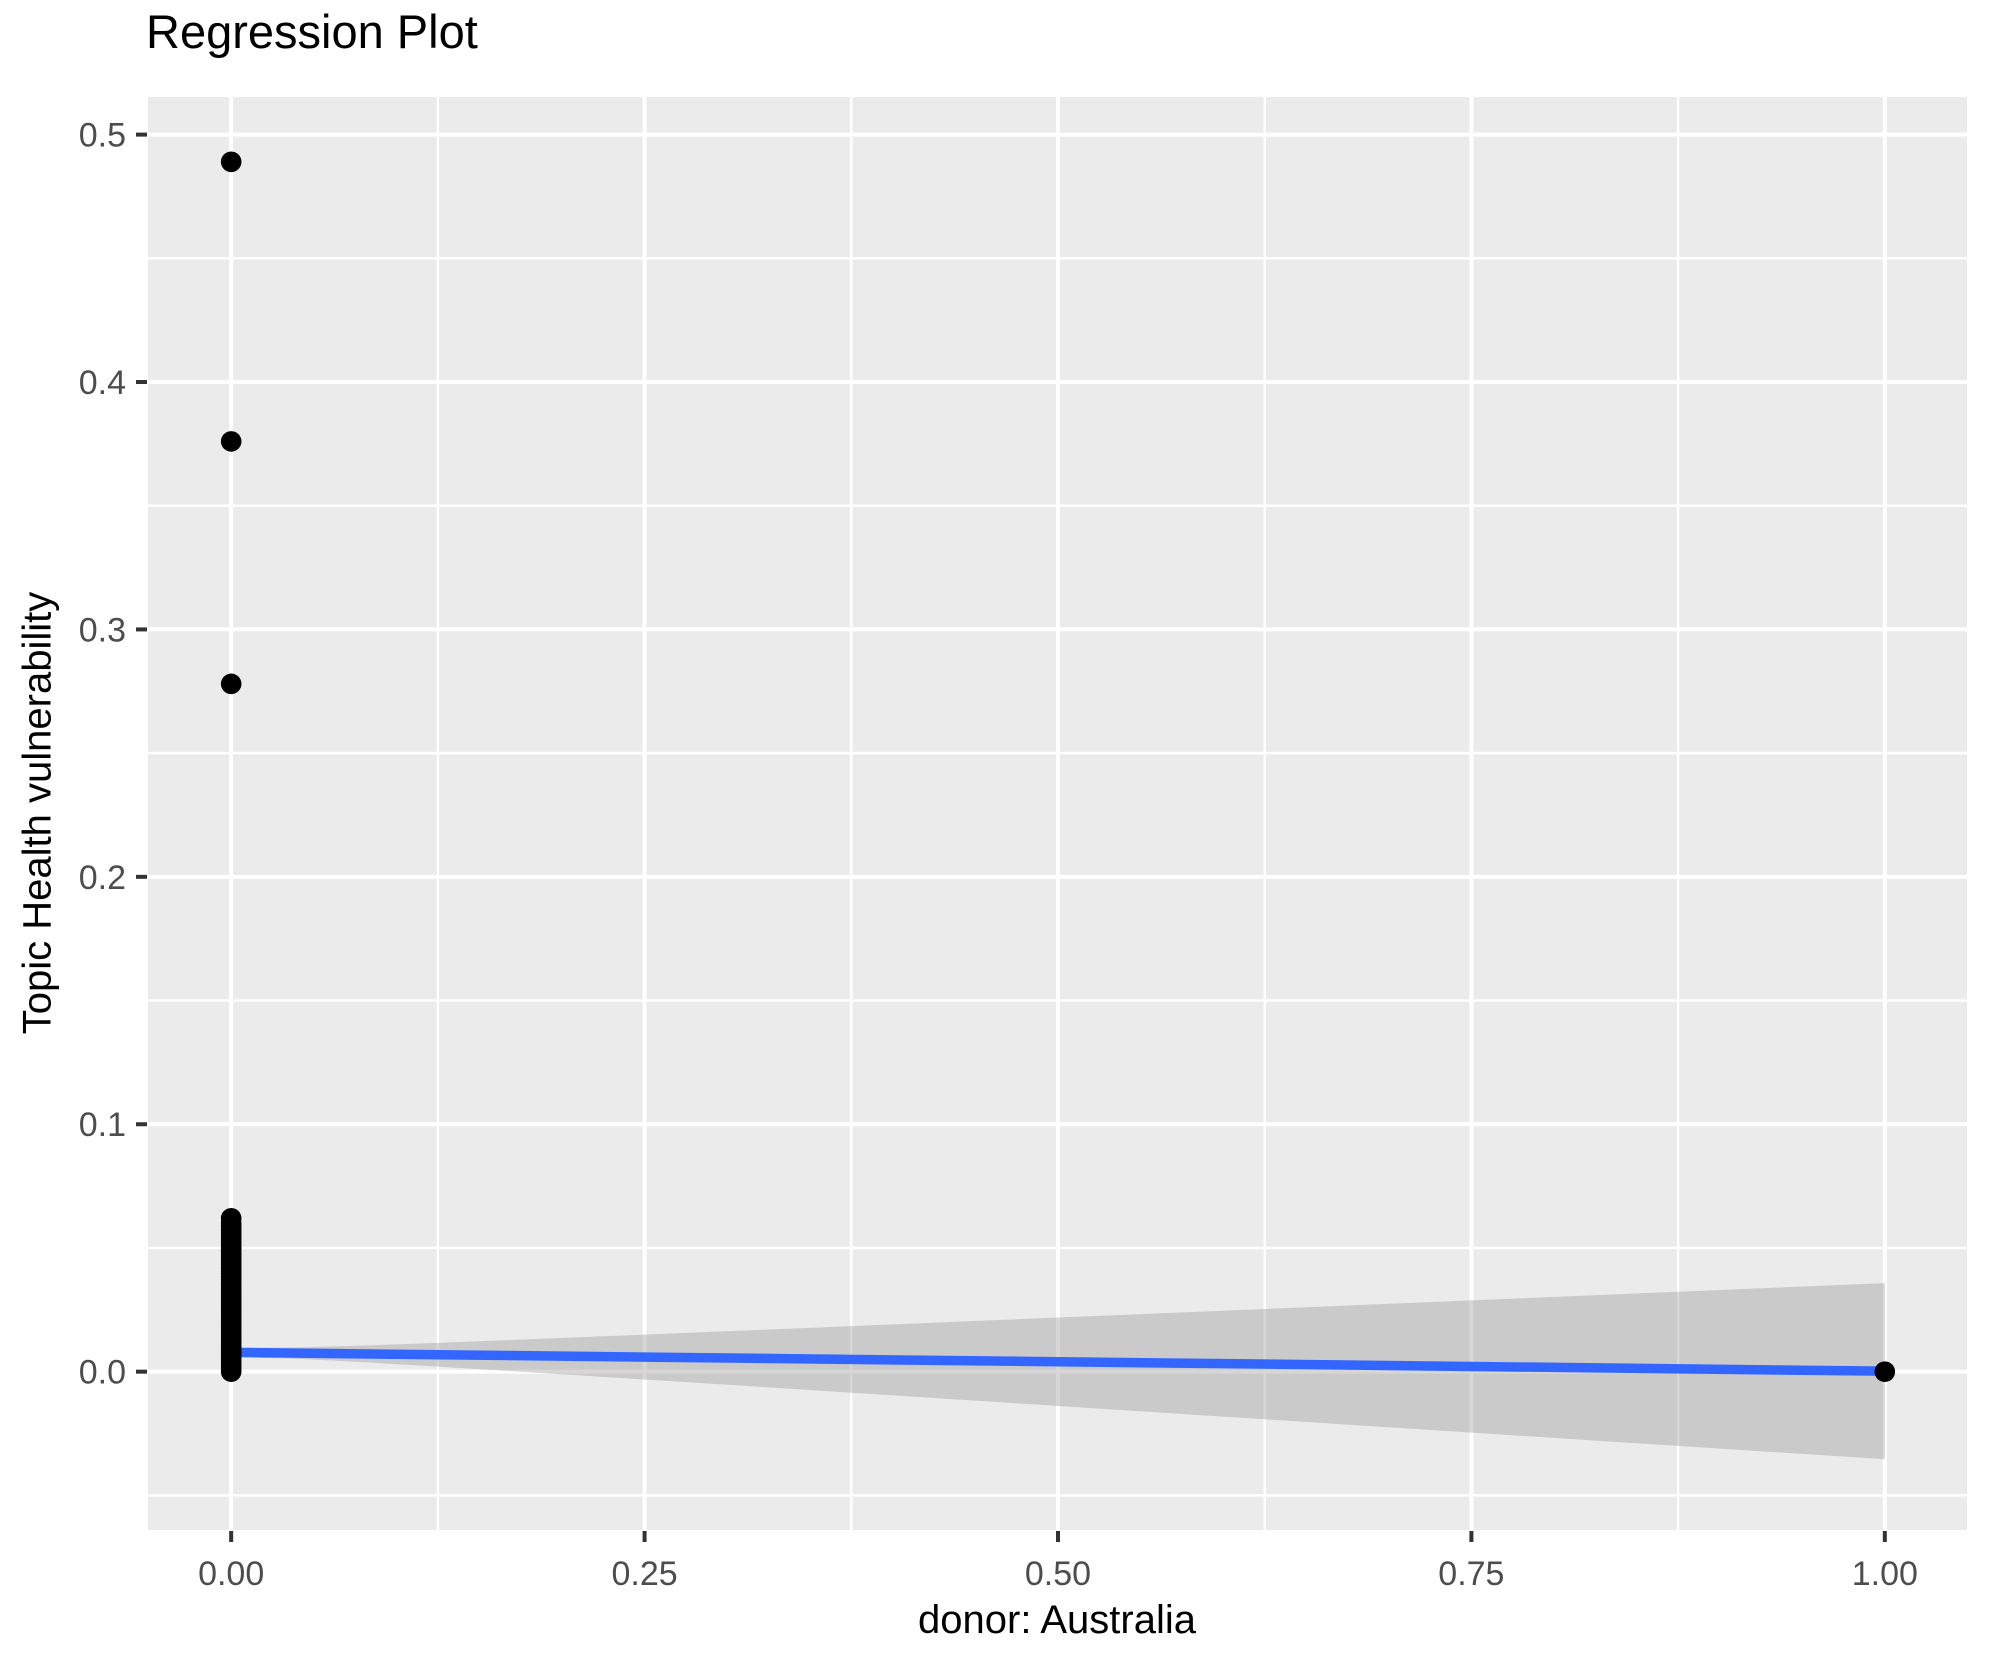 The image size is (1990, 1665). What do you see at coordinates (102, 1373) in the screenshot?
I see `y-tick-label: 0.0` at bounding box center [102, 1373].